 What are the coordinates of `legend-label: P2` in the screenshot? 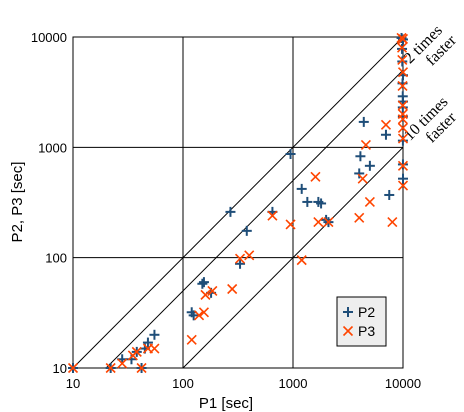 It's located at (366, 312).